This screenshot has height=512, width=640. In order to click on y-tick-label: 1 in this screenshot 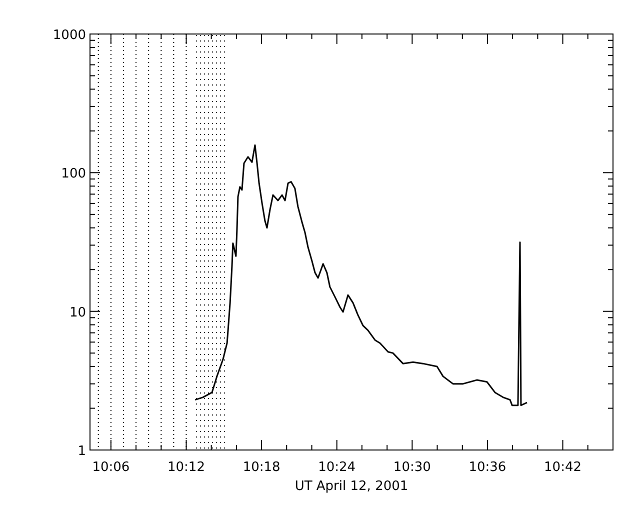, I will do `click(82, 451)`.